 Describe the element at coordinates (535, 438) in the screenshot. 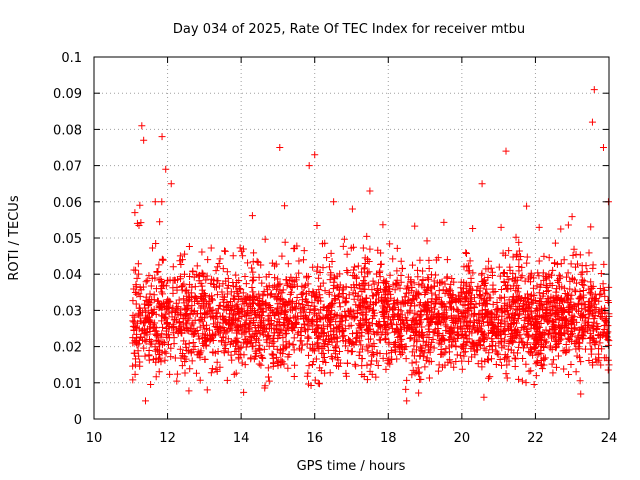

I see `x-tick-label: 22` at that location.